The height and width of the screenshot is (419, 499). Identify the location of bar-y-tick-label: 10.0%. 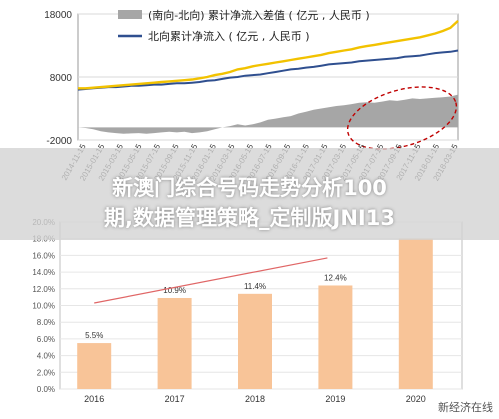
(43, 306).